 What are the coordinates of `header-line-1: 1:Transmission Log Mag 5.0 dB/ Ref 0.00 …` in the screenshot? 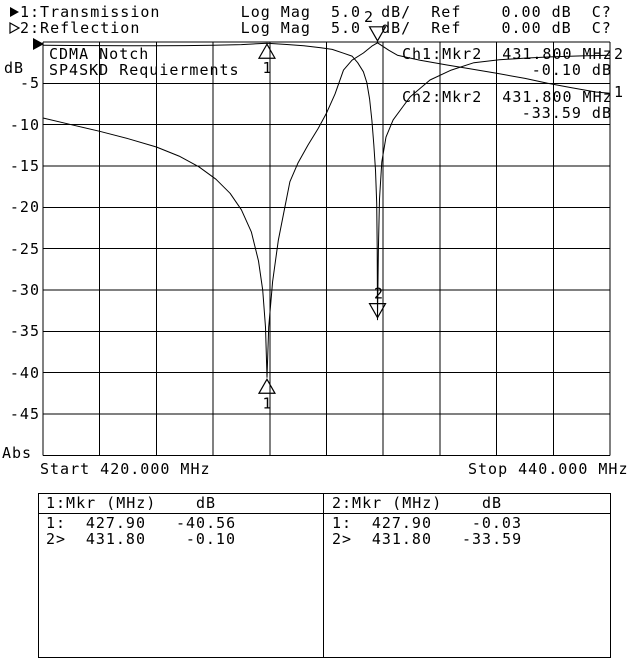 It's located at (316, 12).